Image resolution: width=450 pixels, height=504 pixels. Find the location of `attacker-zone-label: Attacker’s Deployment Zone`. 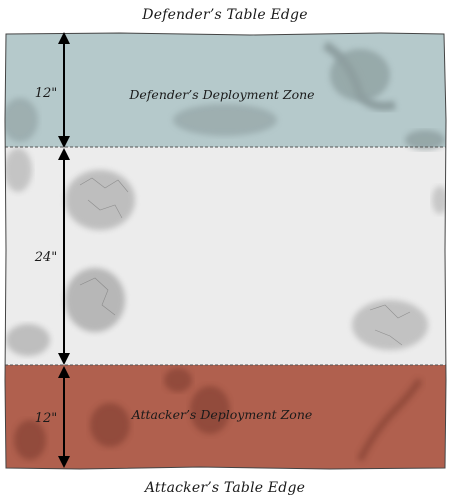

attacker-zone-label: Attacker’s Deployment Zone is located at coordinates (222, 414).